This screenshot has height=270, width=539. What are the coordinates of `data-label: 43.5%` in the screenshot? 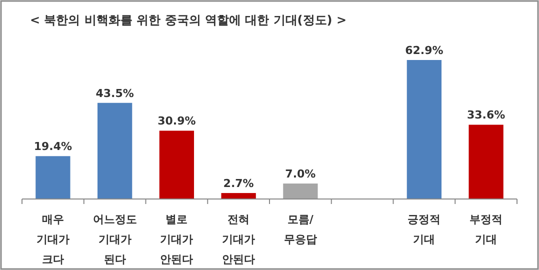 It's located at (115, 93).